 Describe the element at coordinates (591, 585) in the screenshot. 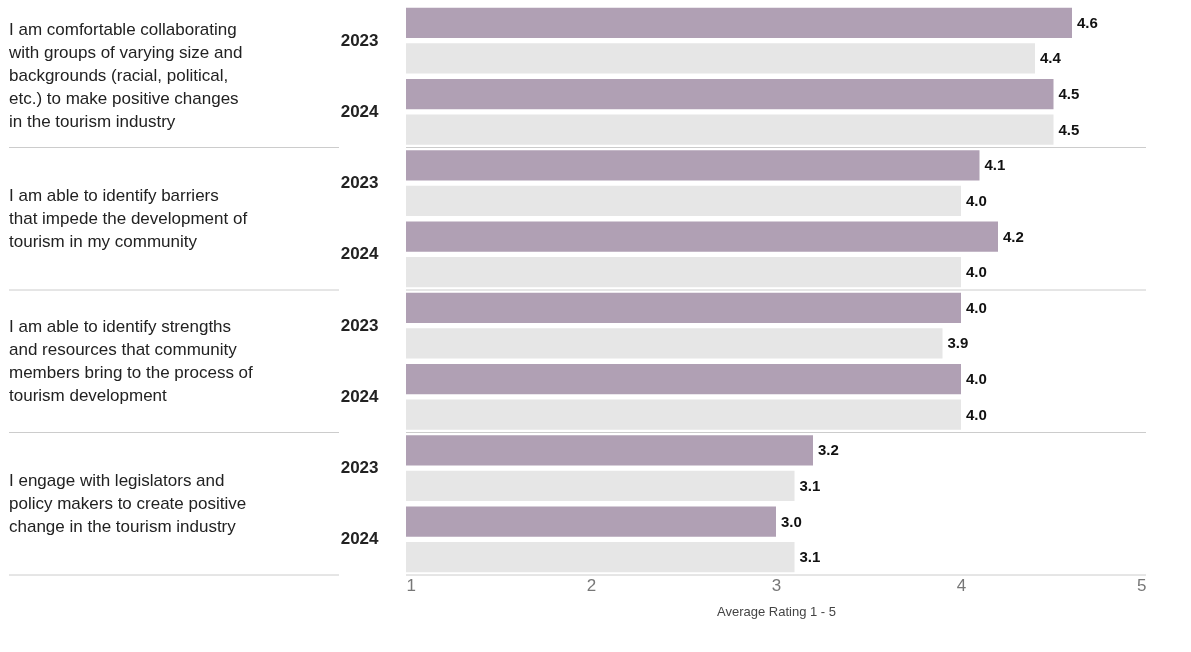

I see `x-tick-label: 2` at that location.